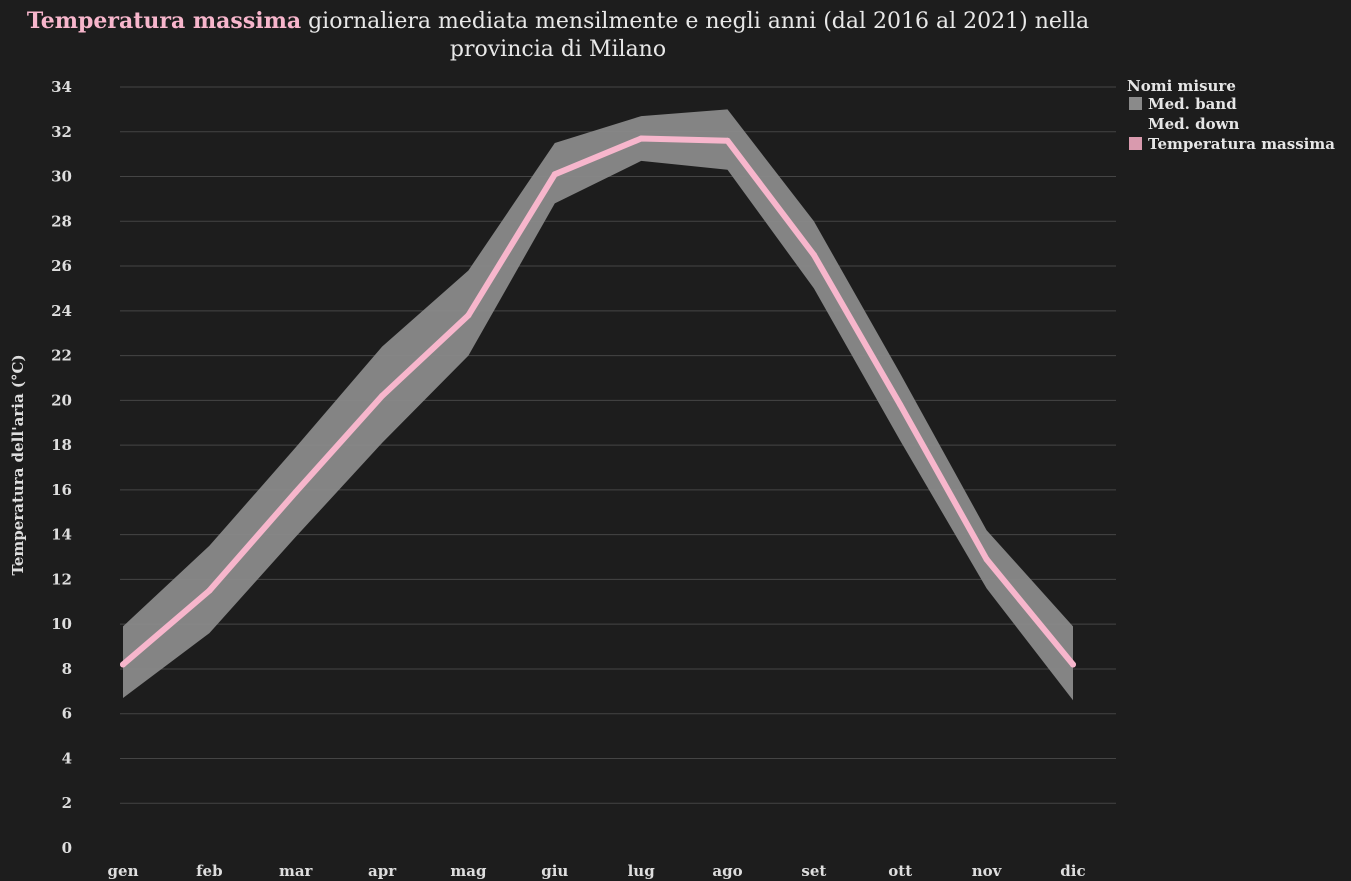 The width and height of the screenshot is (1351, 881). What do you see at coordinates (67, 669) in the screenshot?
I see `y-tick-label-8: 8` at bounding box center [67, 669].